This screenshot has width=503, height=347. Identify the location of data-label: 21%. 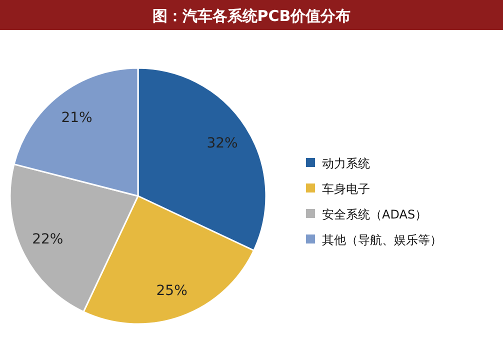
(76, 118).